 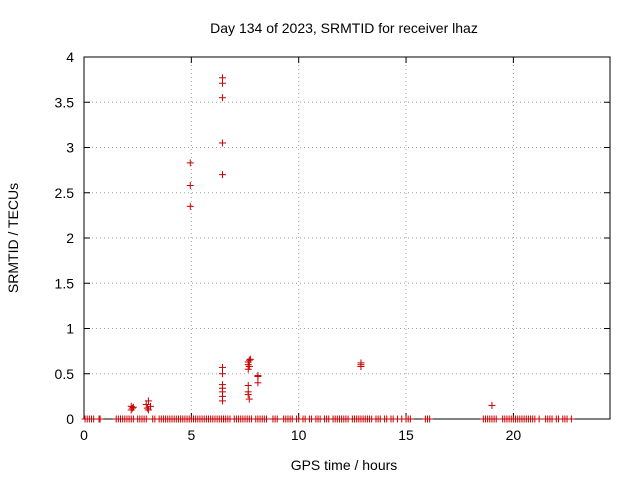 What do you see at coordinates (65, 193) in the screenshot?
I see `y-tick-label: 2.5` at bounding box center [65, 193].